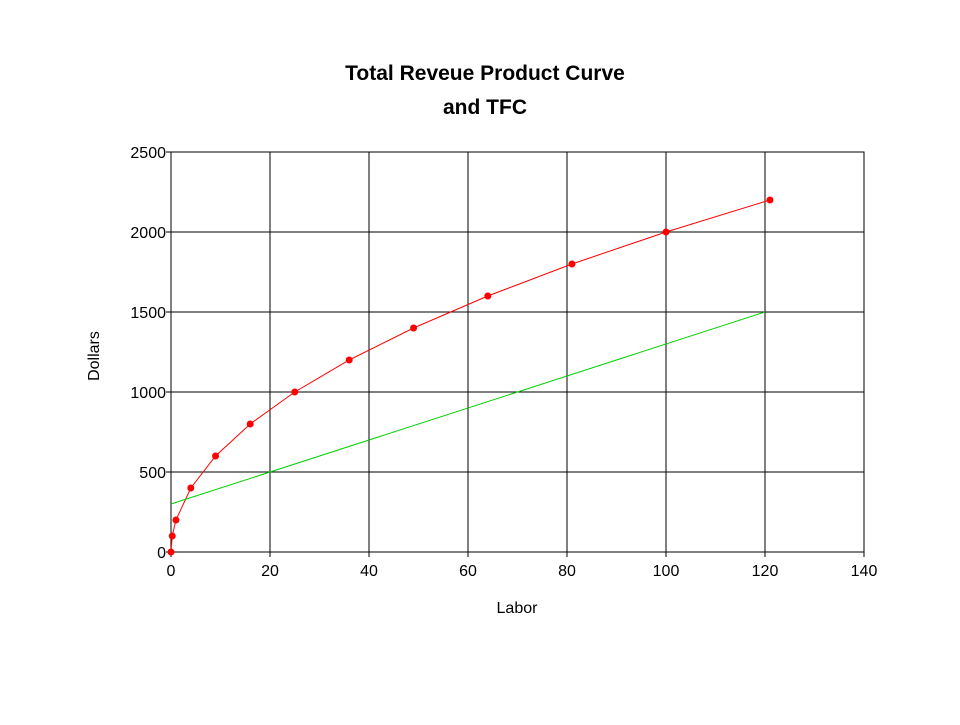 The image size is (960, 725). Describe the element at coordinates (567, 571) in the screenshot. I see `x-tick-label: 80` at that location.